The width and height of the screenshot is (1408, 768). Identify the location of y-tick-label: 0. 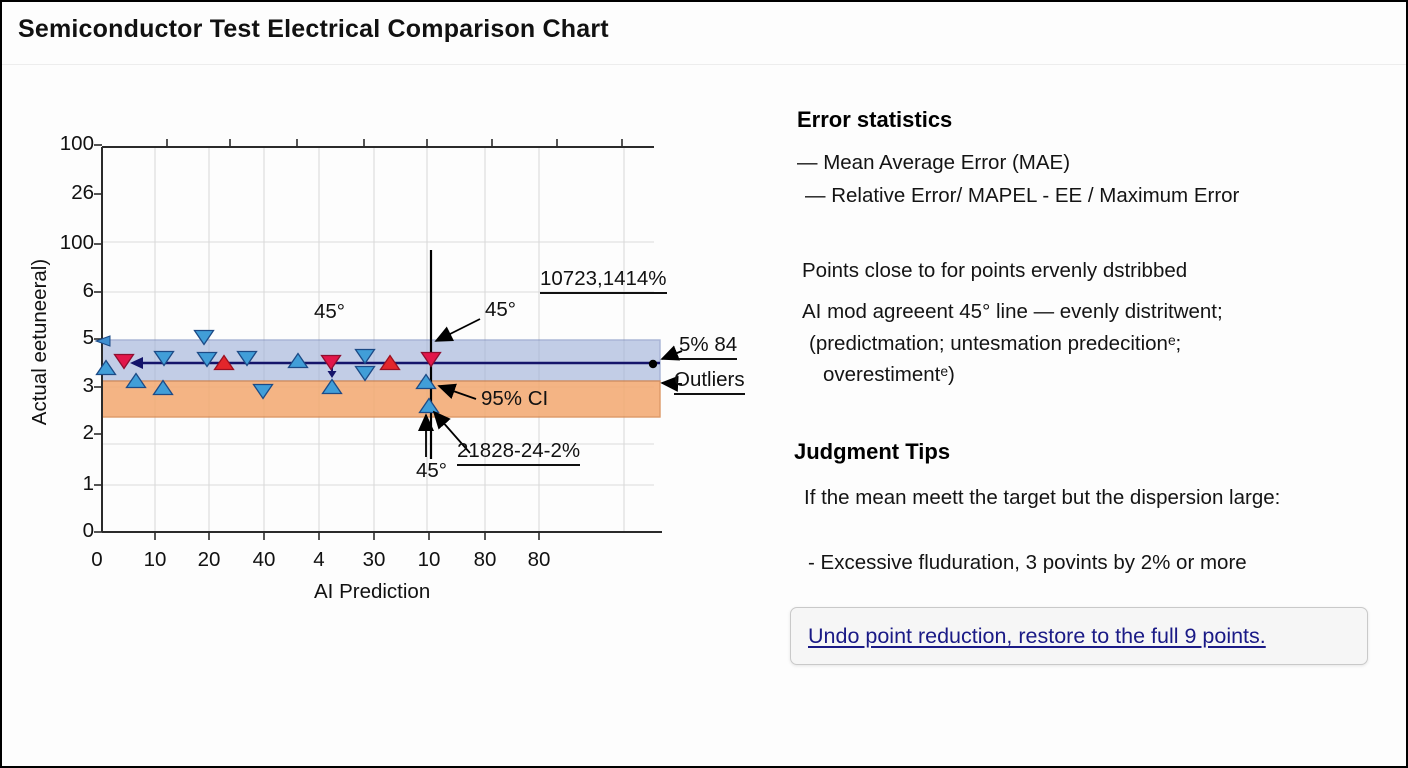
(88, 530).